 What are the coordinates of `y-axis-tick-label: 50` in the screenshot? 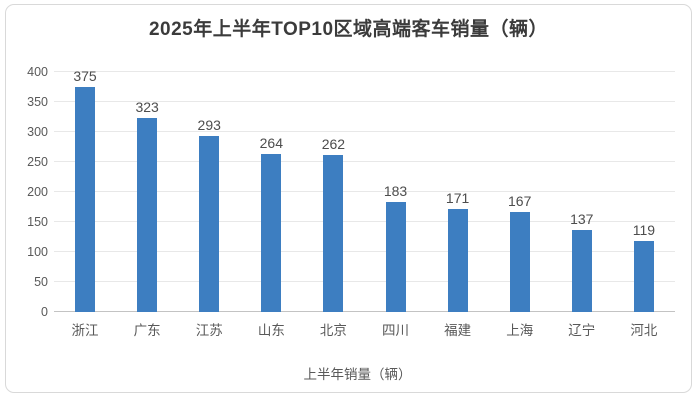 It's located at (41, 282).